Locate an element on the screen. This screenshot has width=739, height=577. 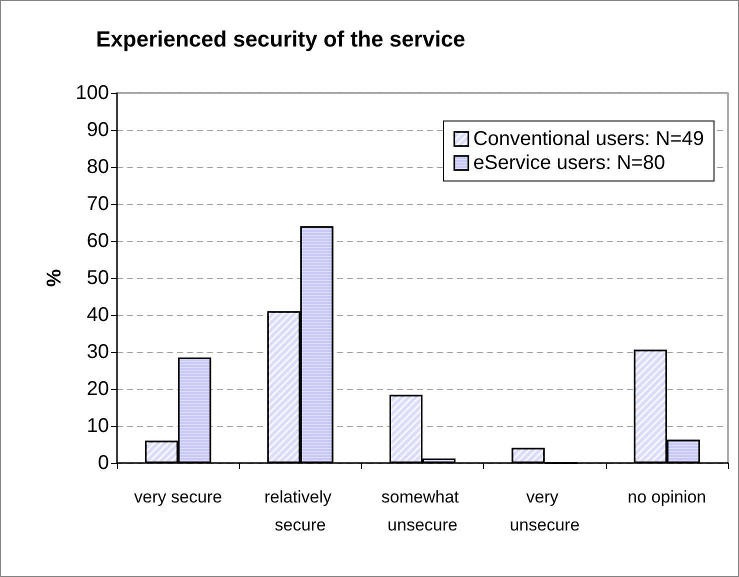
y-tick-label: 30 is located at coordinates (97, 352).